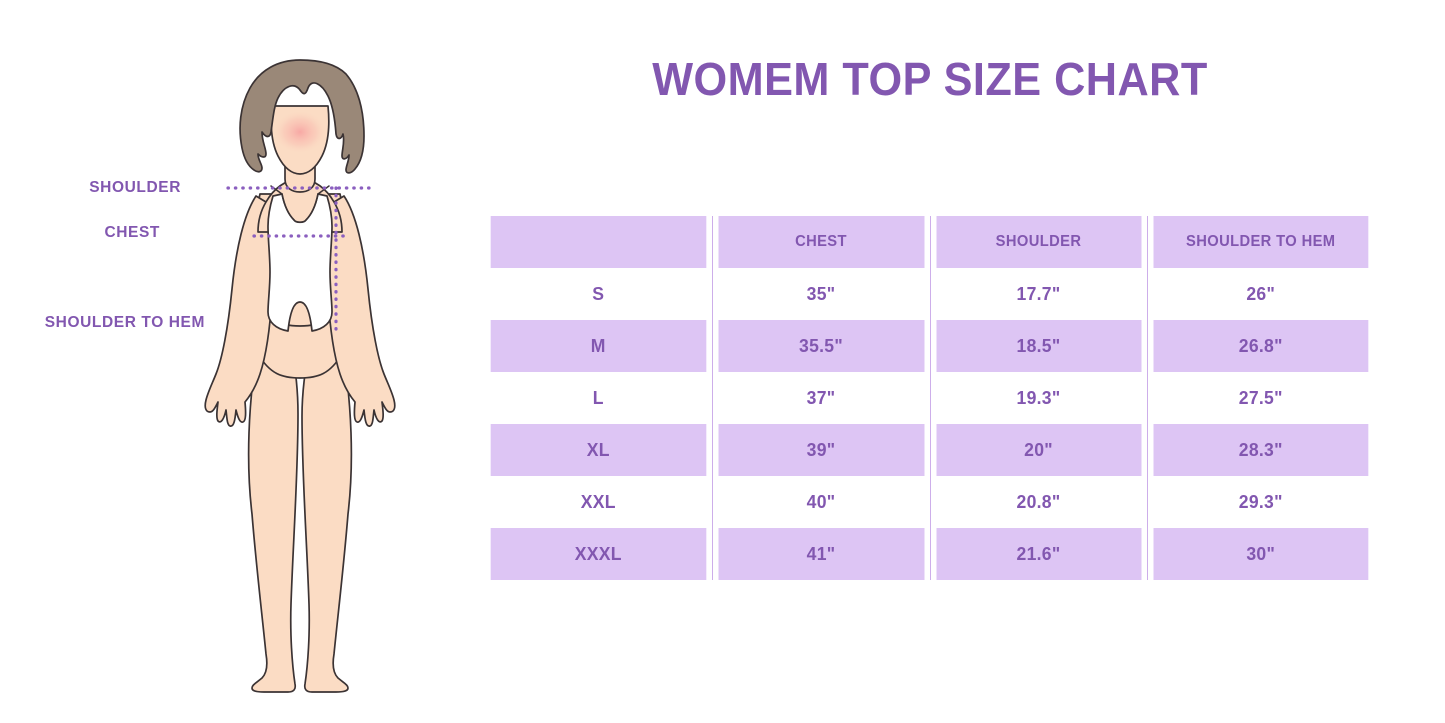 This screenshot has height=723, width=1445. What do you see at coordinates (124, 322) in the screenshot?
I see `measurement-label-shoulder-to-hem: SHOULDER TO HEM` at bounding box center [124, 322].